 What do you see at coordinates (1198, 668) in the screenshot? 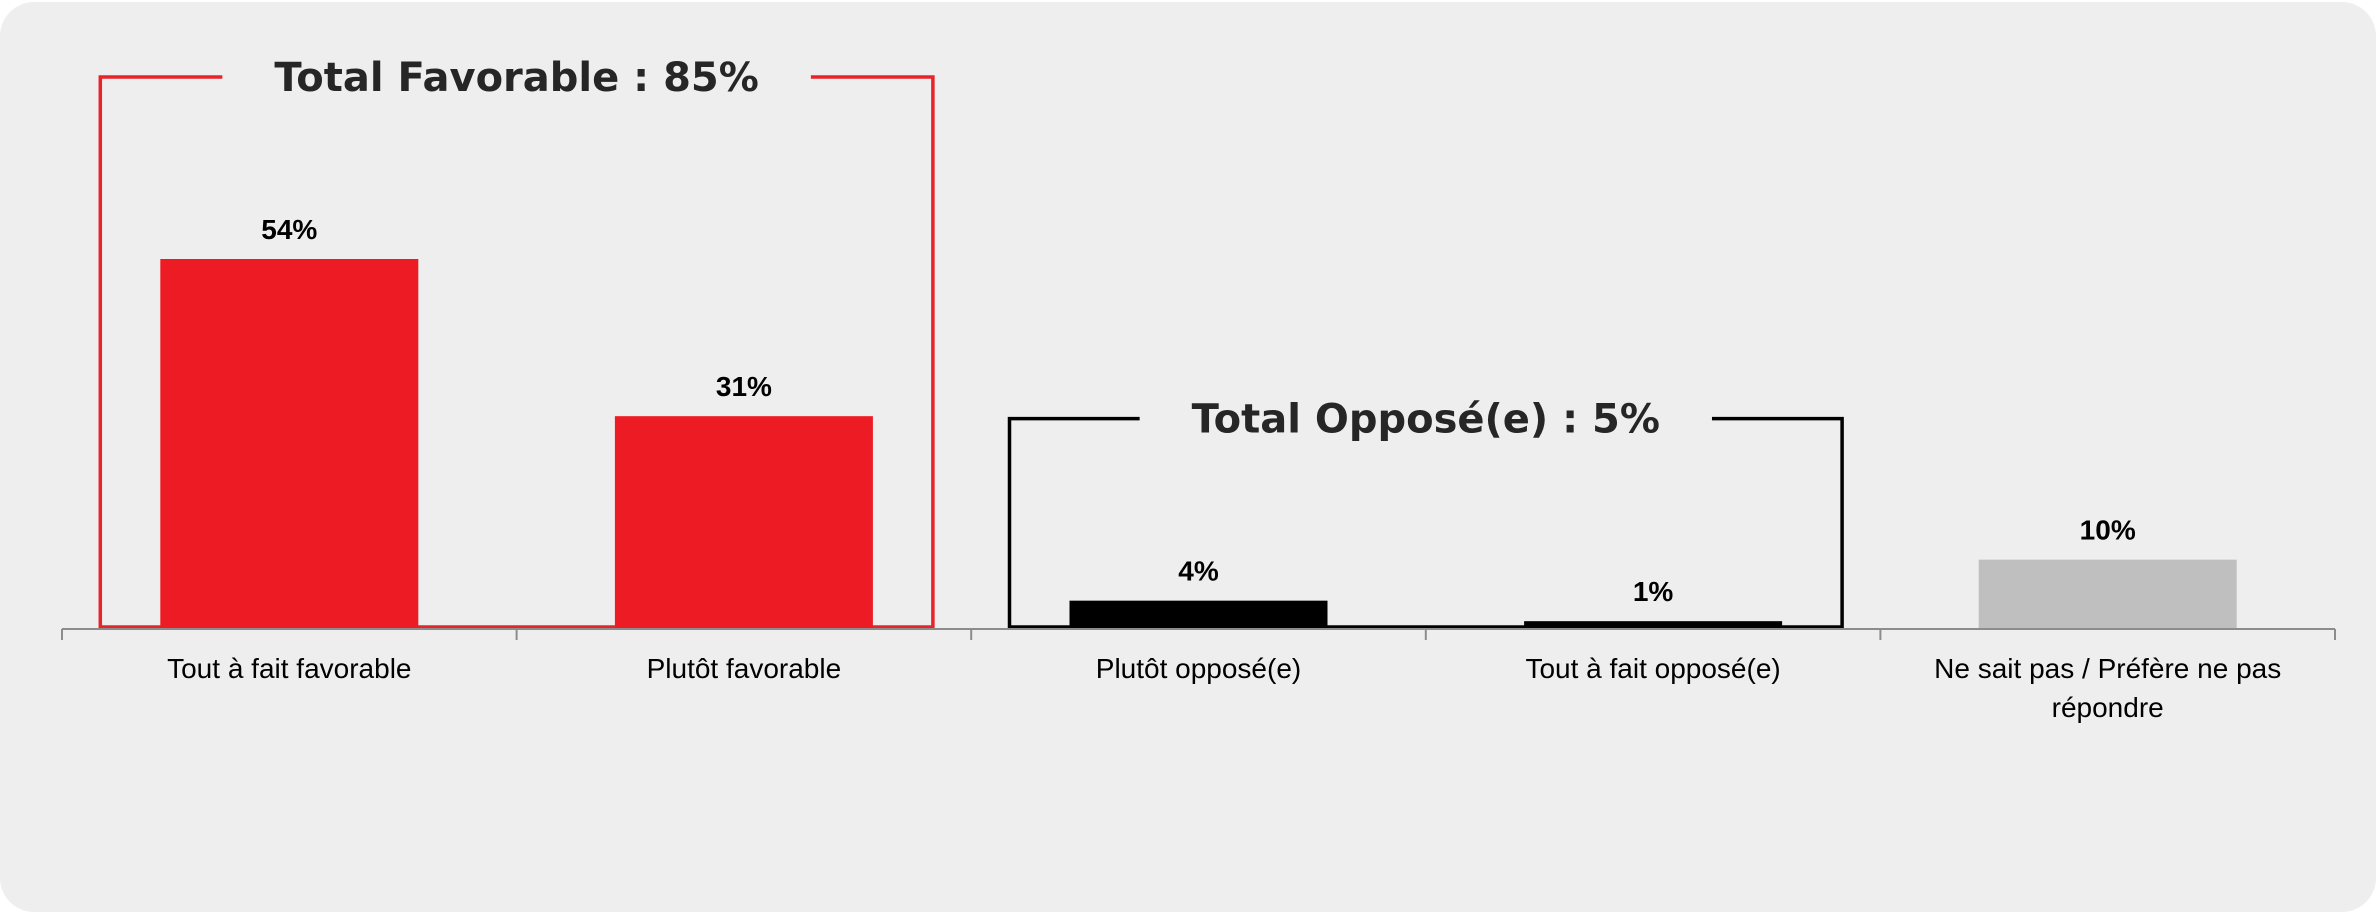
I see `x-tick-label-3: Plutôt opposé(e)` at bounding box center [1198, 668].